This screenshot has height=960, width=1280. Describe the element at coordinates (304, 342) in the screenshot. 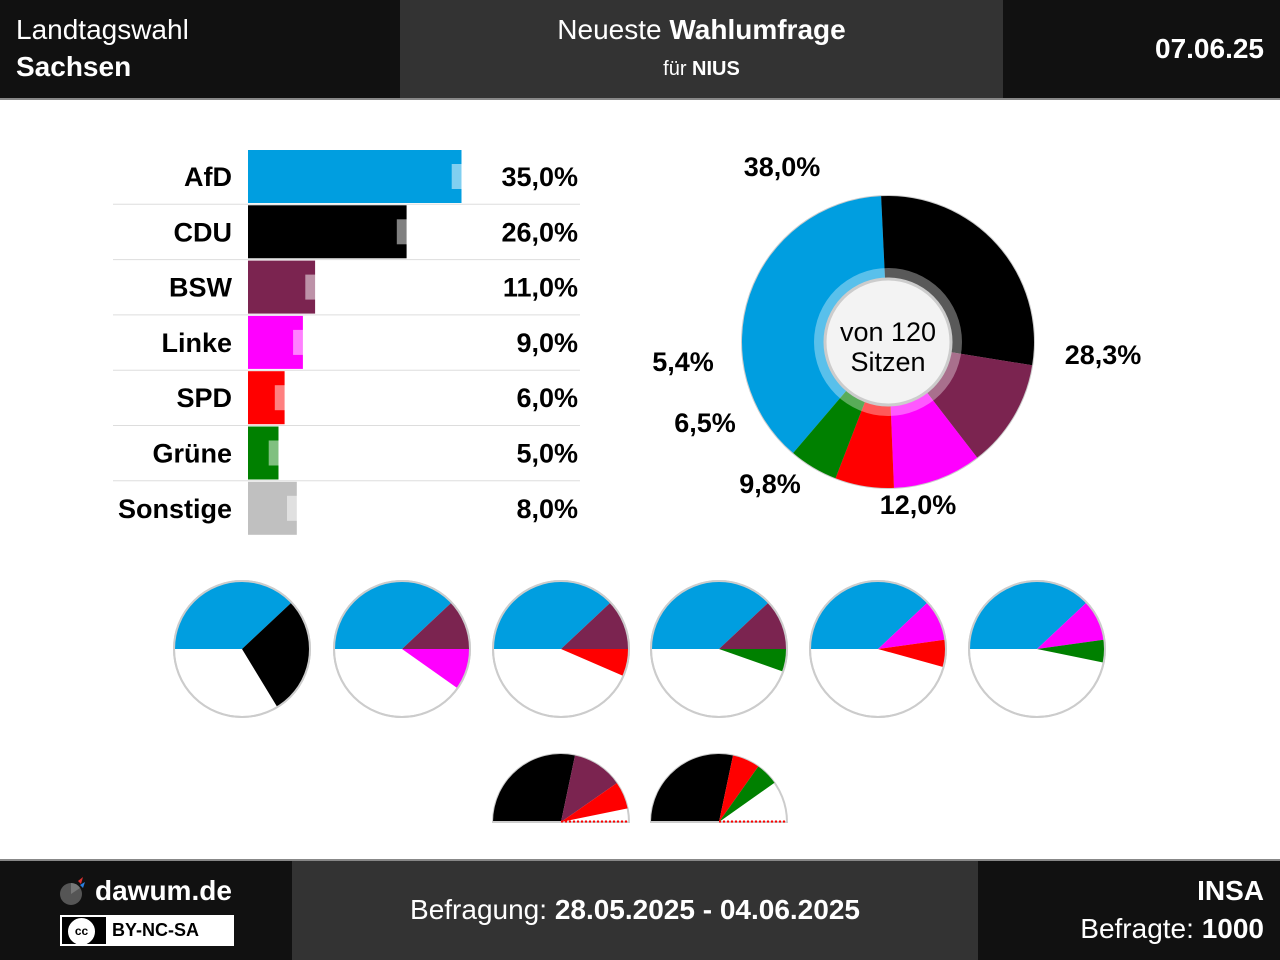

I see `bar-previous-marker-linke` at that location.